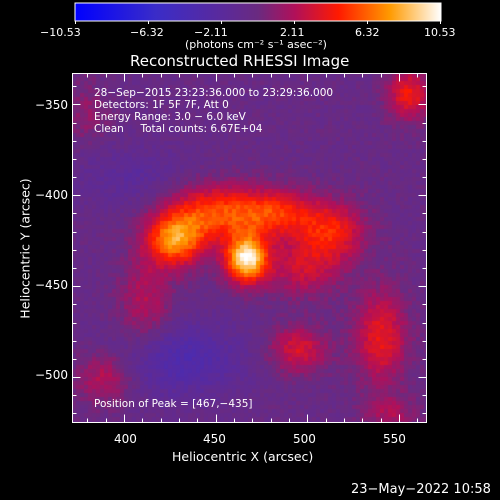 The width and height of the screenshot is (500, 500). I want to click on colorbar-gradient, so click(258, 12).